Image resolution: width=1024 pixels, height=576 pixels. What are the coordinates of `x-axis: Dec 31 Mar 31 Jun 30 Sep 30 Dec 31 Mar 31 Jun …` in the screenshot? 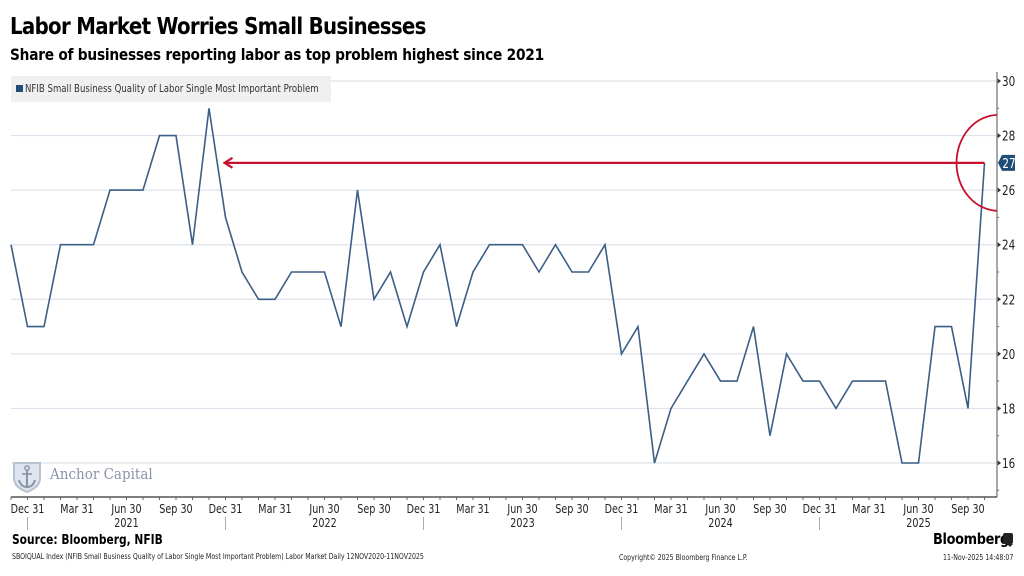 It's located at (503, 513).